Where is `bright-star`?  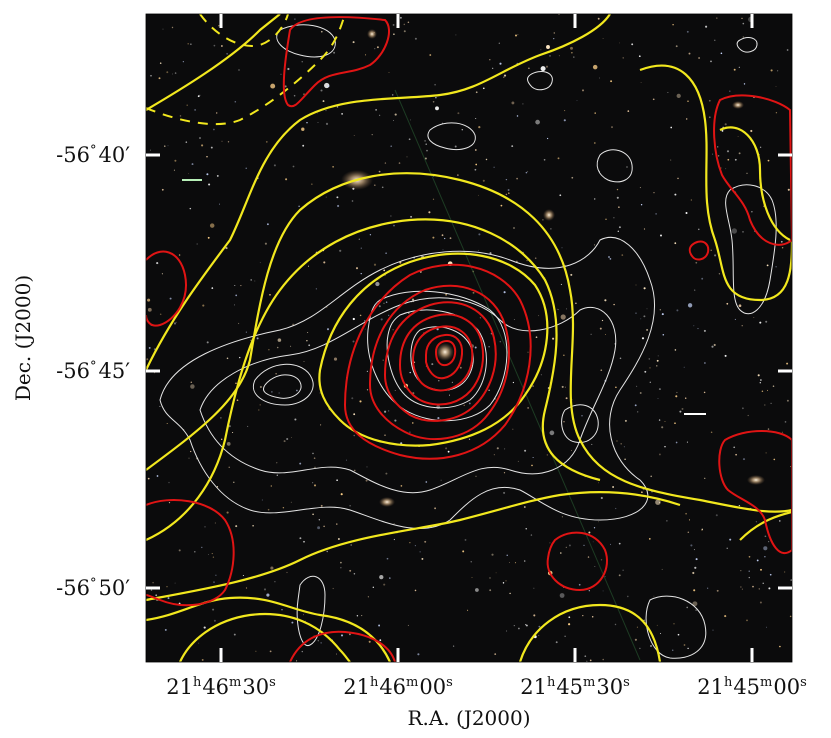
bright-star is located at coordinates (387, 502).